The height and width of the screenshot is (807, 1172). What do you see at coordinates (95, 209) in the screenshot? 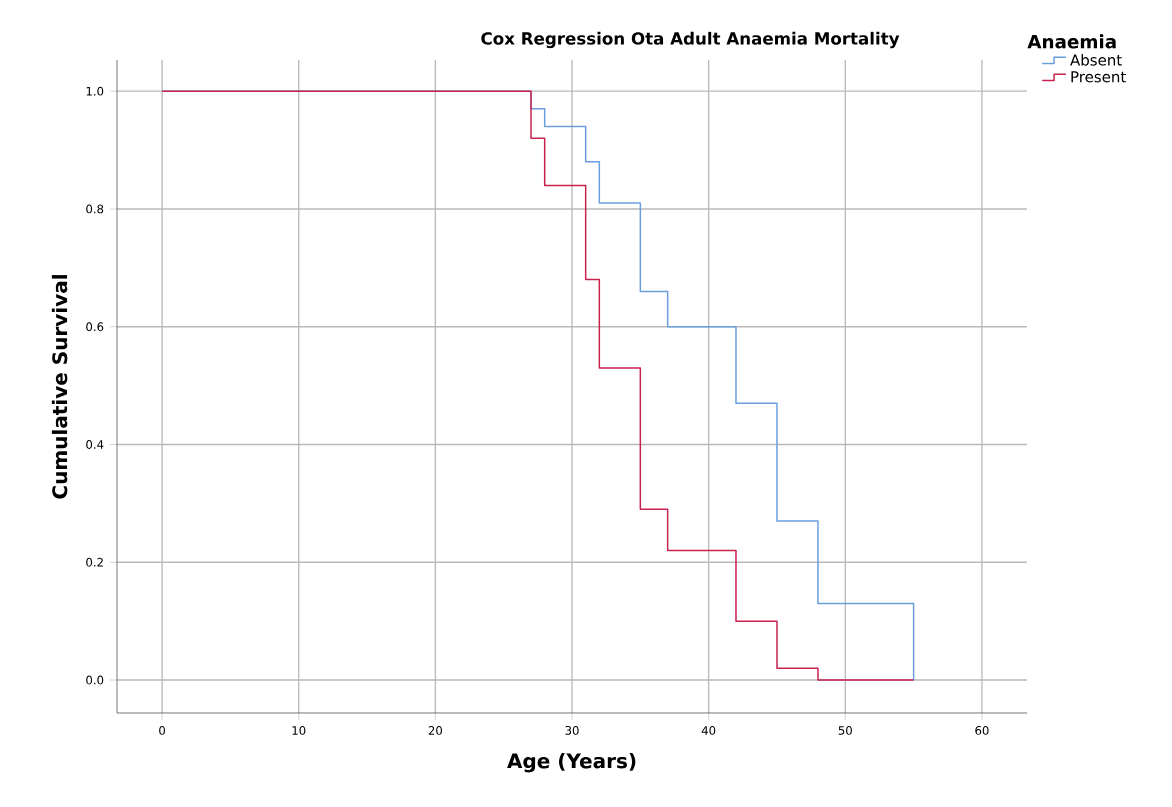
I see `y-tick-label: 0.8` at bounding box center [95, 209].